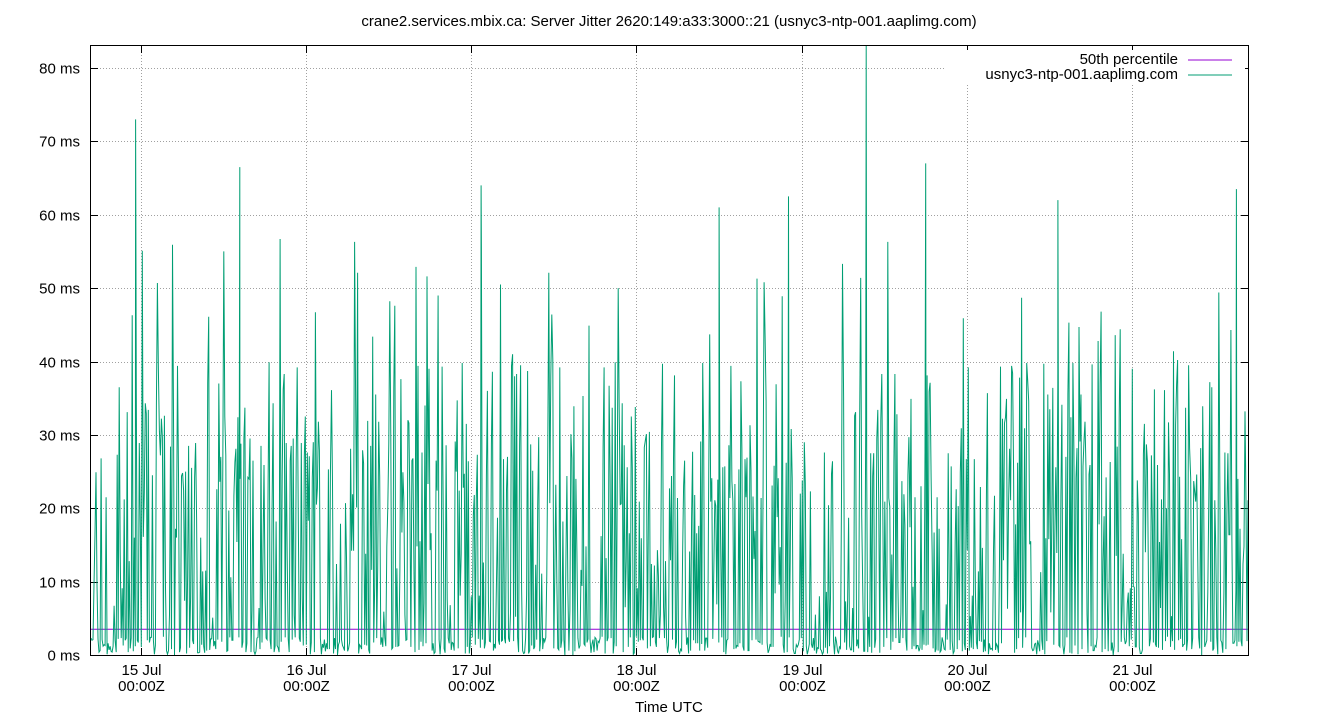 The height and width of the screenshot is (720, 1340). Describe the element at coordinates (967, 670) in the screenshot. I see `x-tick-label-date: 20 Jul` at that location.